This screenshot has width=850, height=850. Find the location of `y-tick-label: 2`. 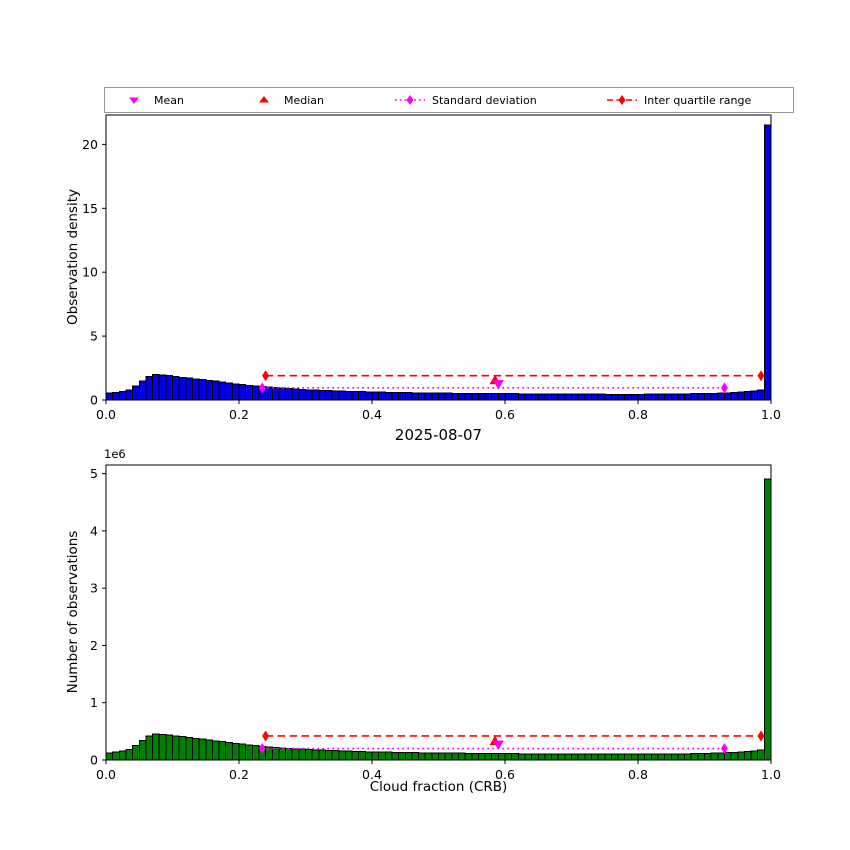

y-tick-label: 2 is located at coordinates (94, 645).